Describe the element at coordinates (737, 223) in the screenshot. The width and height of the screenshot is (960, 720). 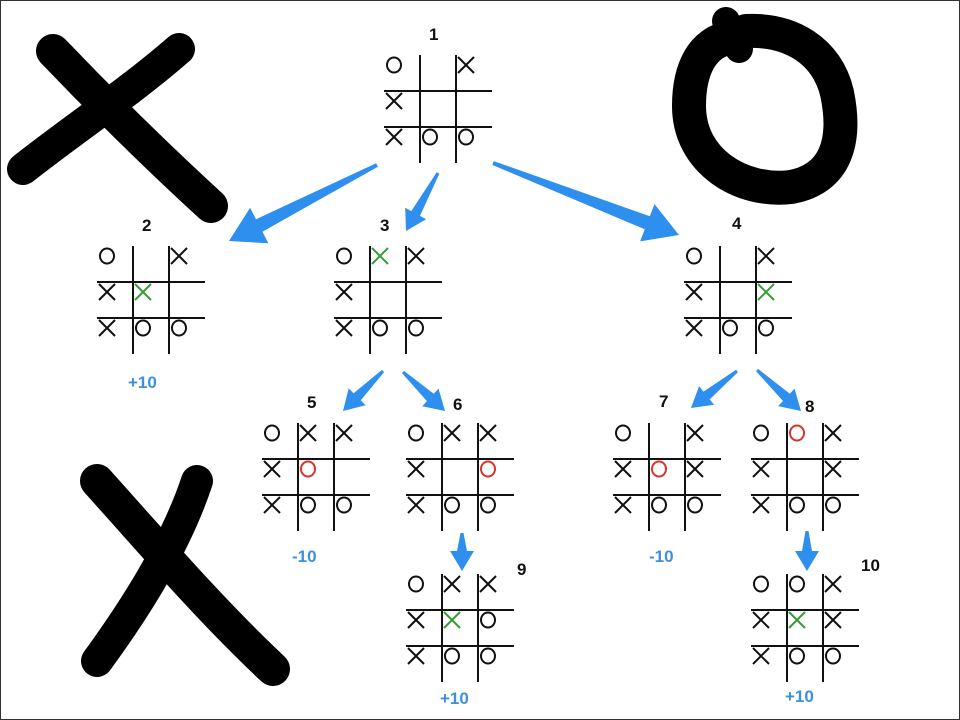
I see `node-label-4: 4` at that location.